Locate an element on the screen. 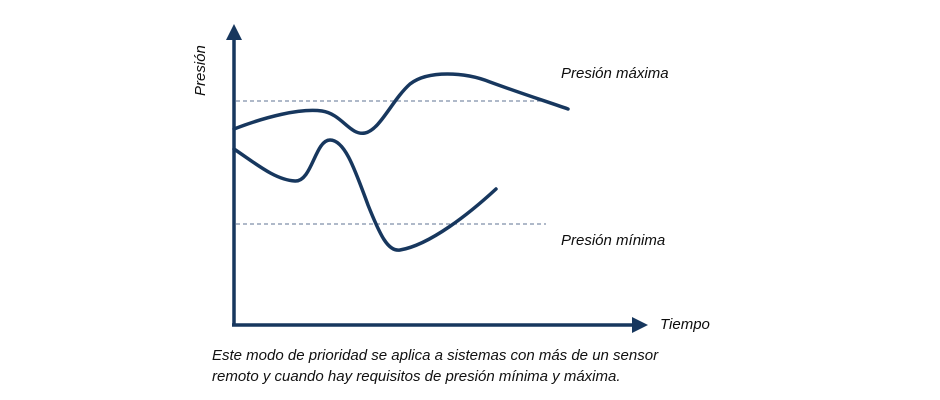  max-pressure-label: Presión máxima is located at coordinates (615, 73).